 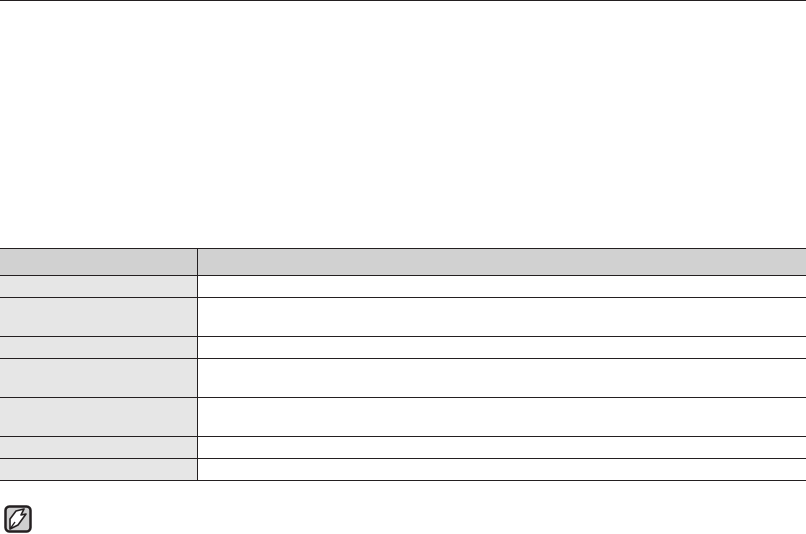 I want to click on table-header, so click(x=403, y=262).